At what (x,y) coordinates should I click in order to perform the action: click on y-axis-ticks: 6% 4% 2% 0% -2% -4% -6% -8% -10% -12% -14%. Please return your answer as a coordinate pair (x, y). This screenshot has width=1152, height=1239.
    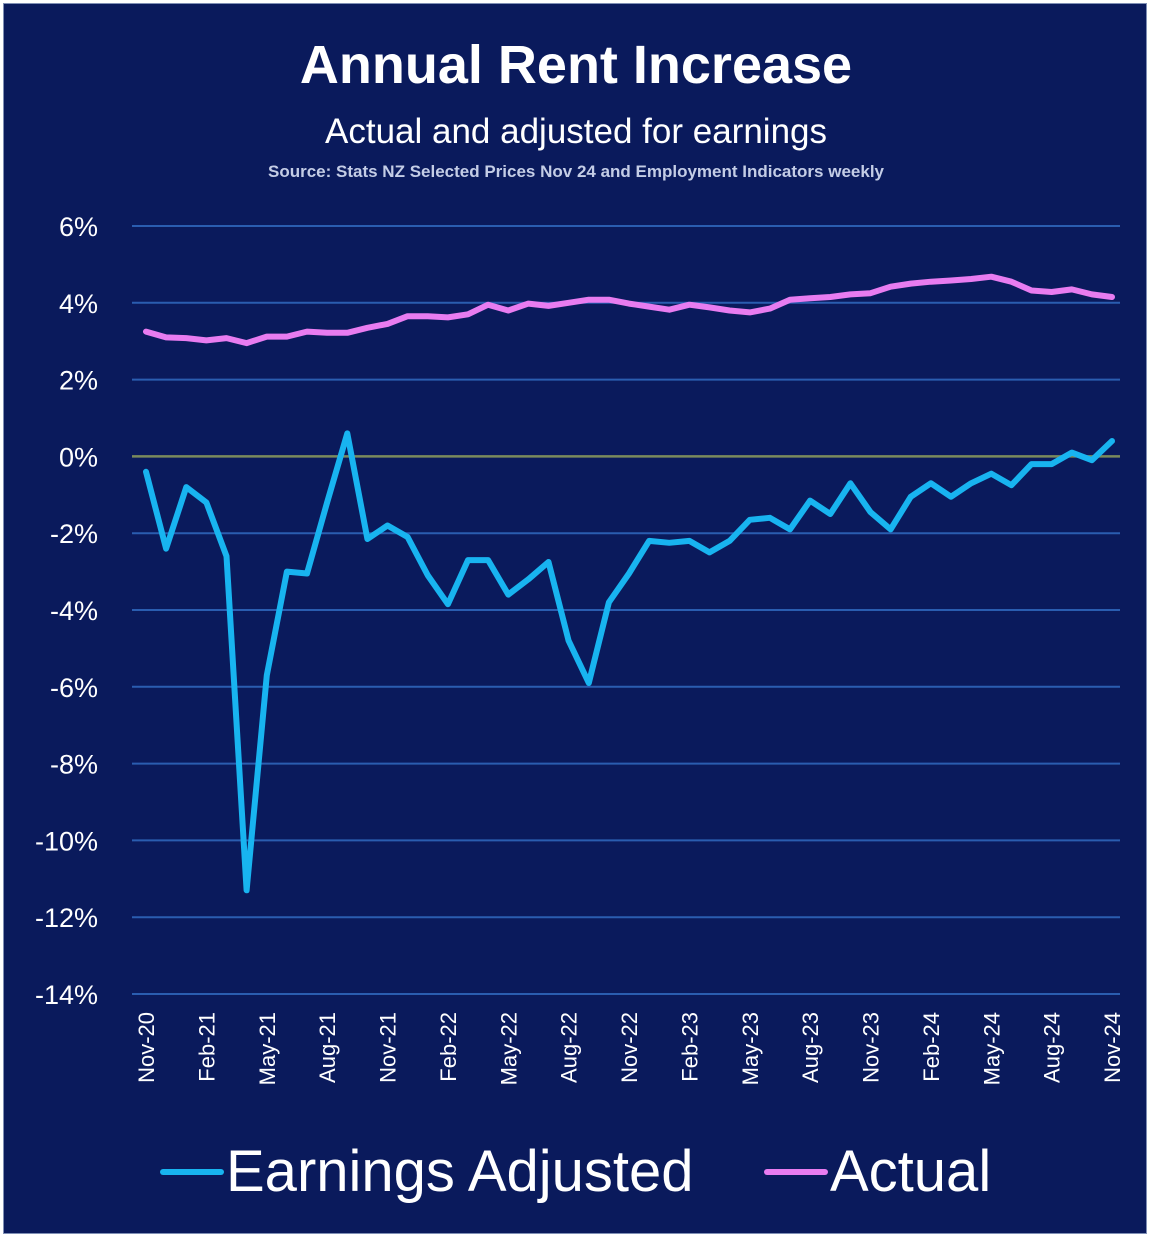
    Looking at the image, I should click on (66, 611).